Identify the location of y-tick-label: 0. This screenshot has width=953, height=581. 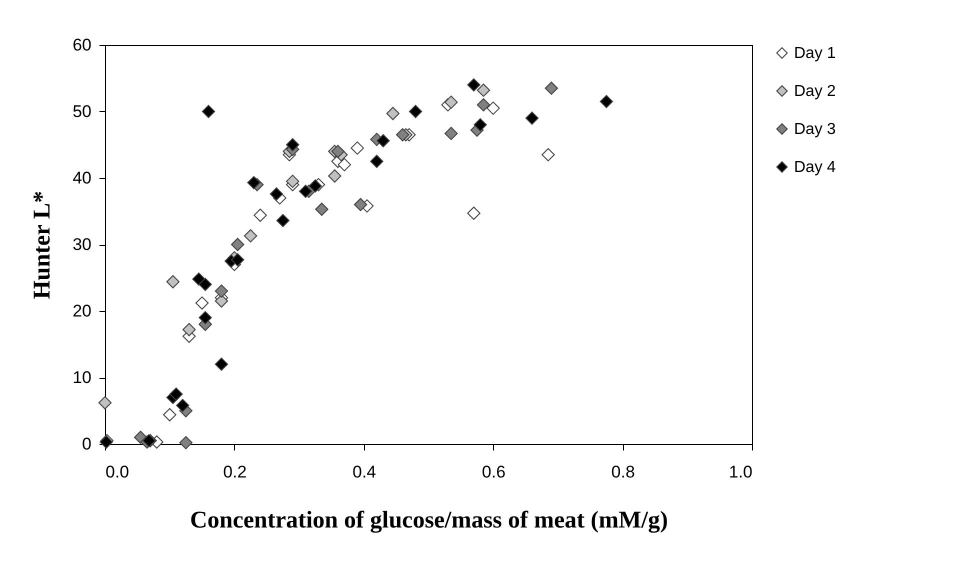
(87, 444).